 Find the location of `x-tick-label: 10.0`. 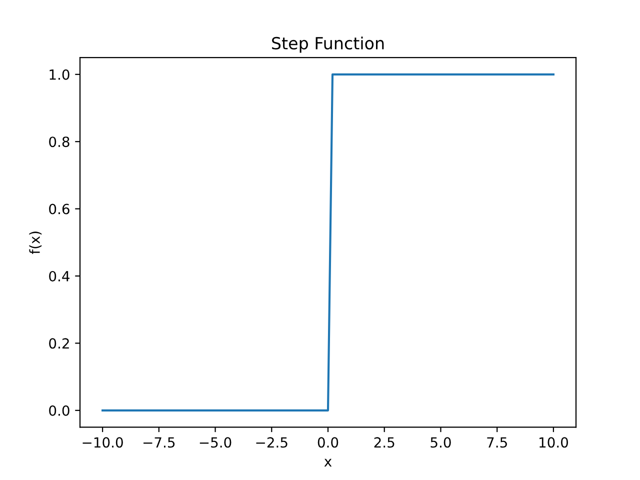

x-tick-label: 10.0 is located at coordinates (554, 442).